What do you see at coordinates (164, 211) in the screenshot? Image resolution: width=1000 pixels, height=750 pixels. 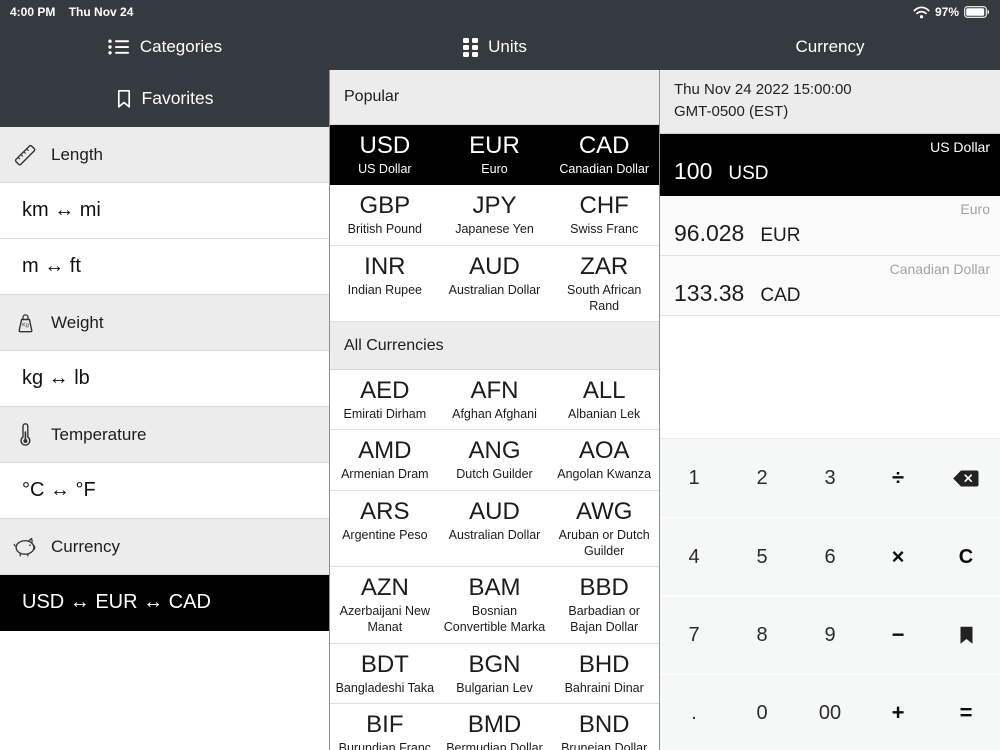 I see `sidebar-favorite-km-mi: km ↔ mi` at bounding box center [164, 211].